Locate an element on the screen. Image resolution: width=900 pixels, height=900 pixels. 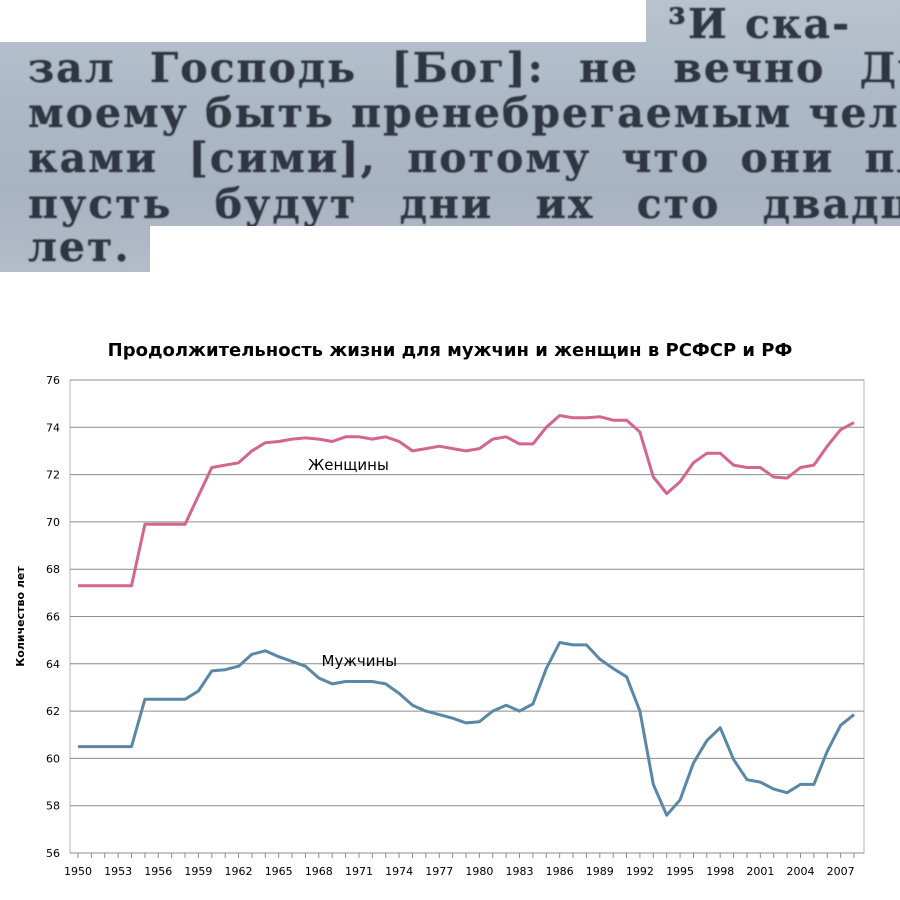
x-tick-label: 1962 is located at coordinates (239, 871).